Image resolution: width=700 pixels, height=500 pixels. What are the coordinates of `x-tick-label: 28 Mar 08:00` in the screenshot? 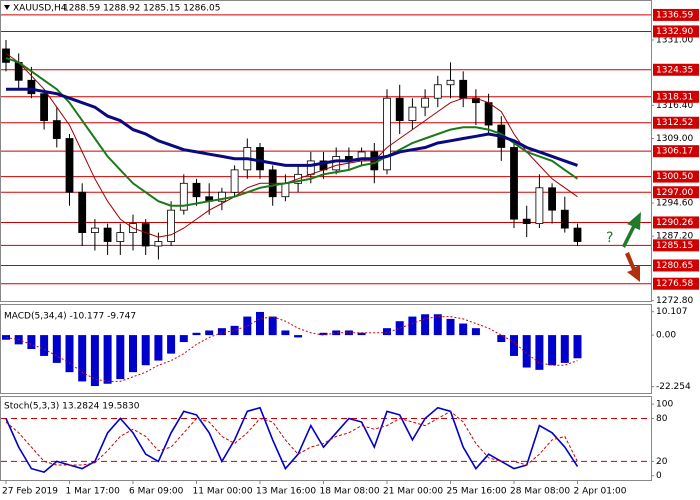 It's located at (540, 492).